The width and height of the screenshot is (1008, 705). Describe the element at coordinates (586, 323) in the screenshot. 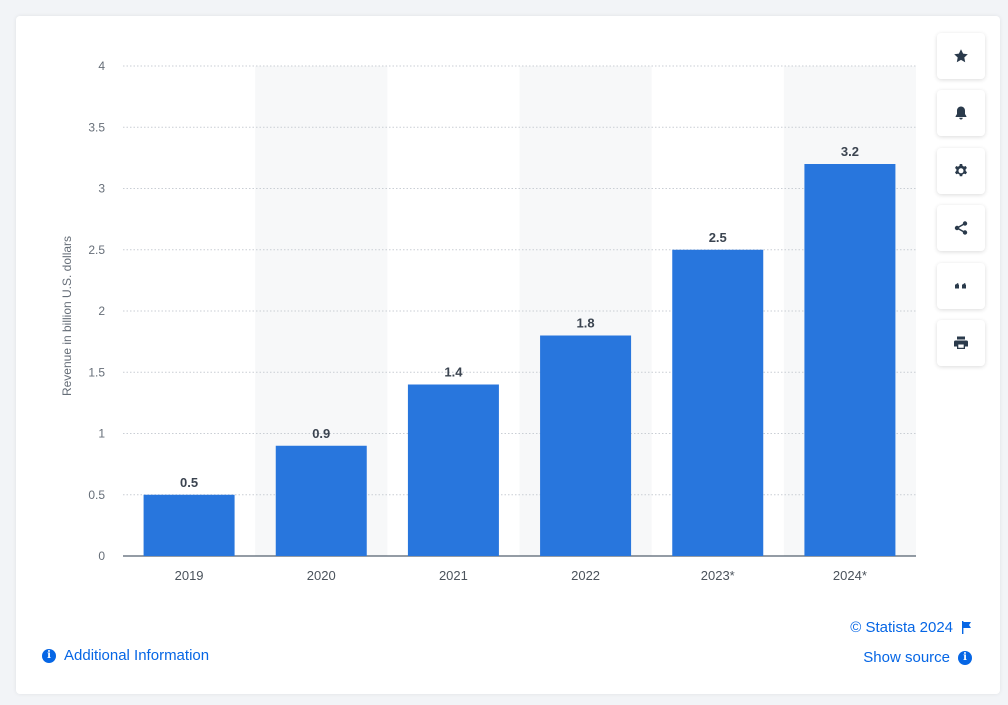

I see `bar-value-label: 1.8` at that location.